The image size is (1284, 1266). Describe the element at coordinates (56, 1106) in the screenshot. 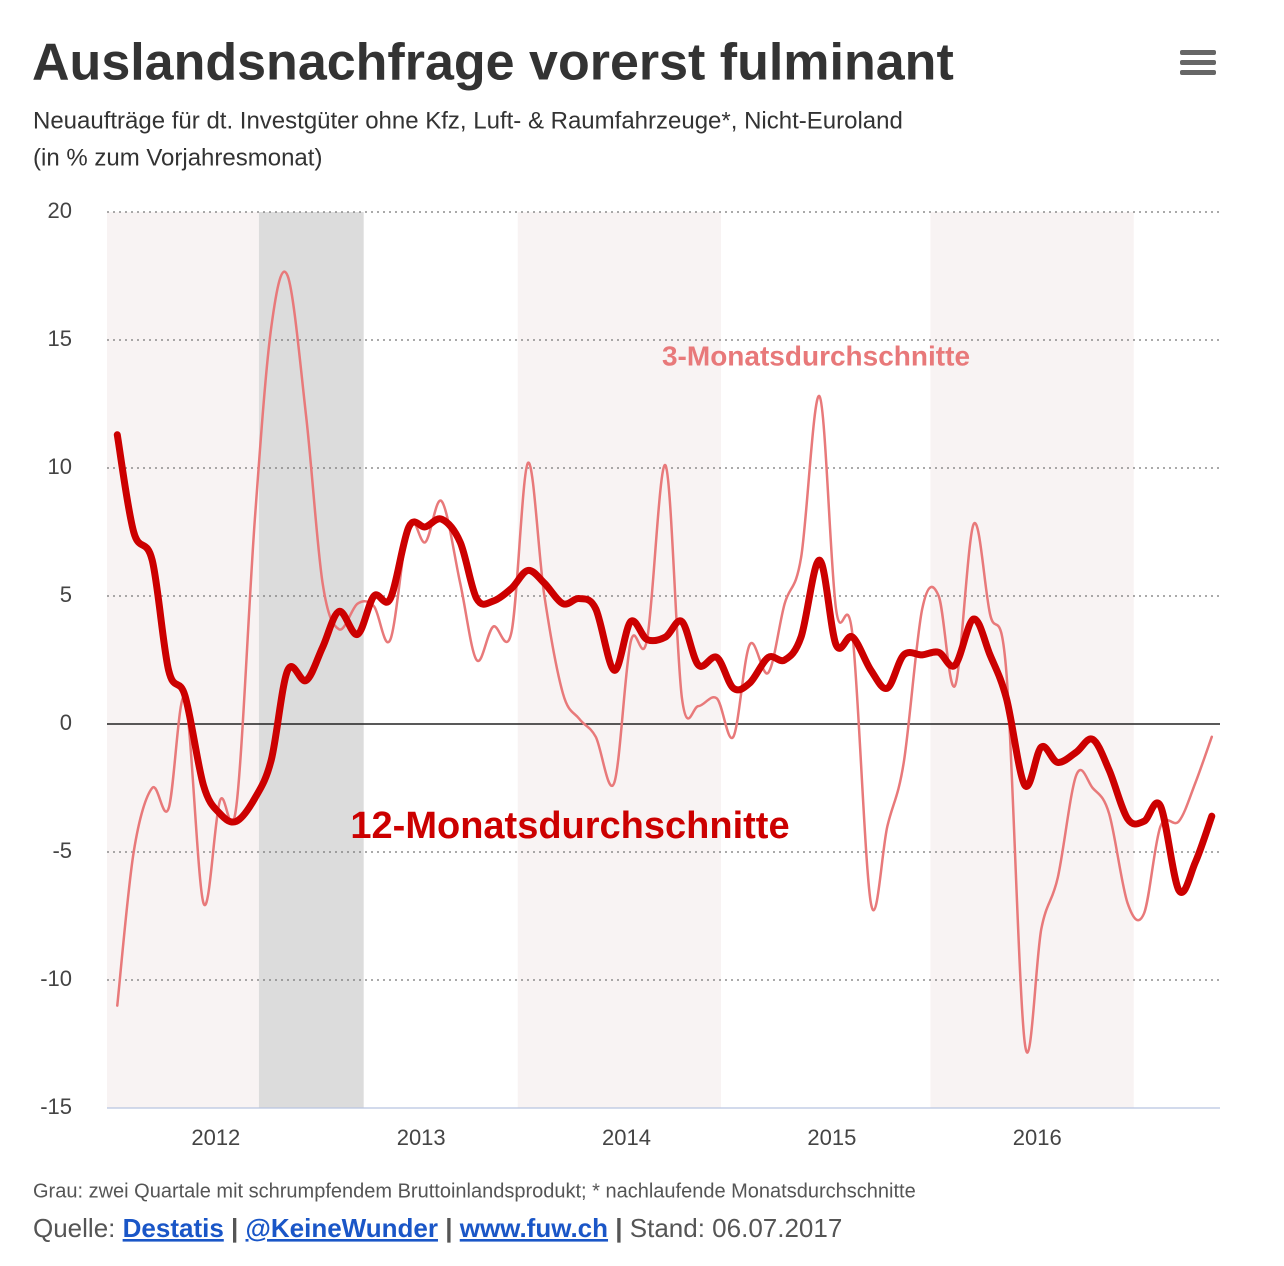

I see `y-tick-label: -15` at that location.